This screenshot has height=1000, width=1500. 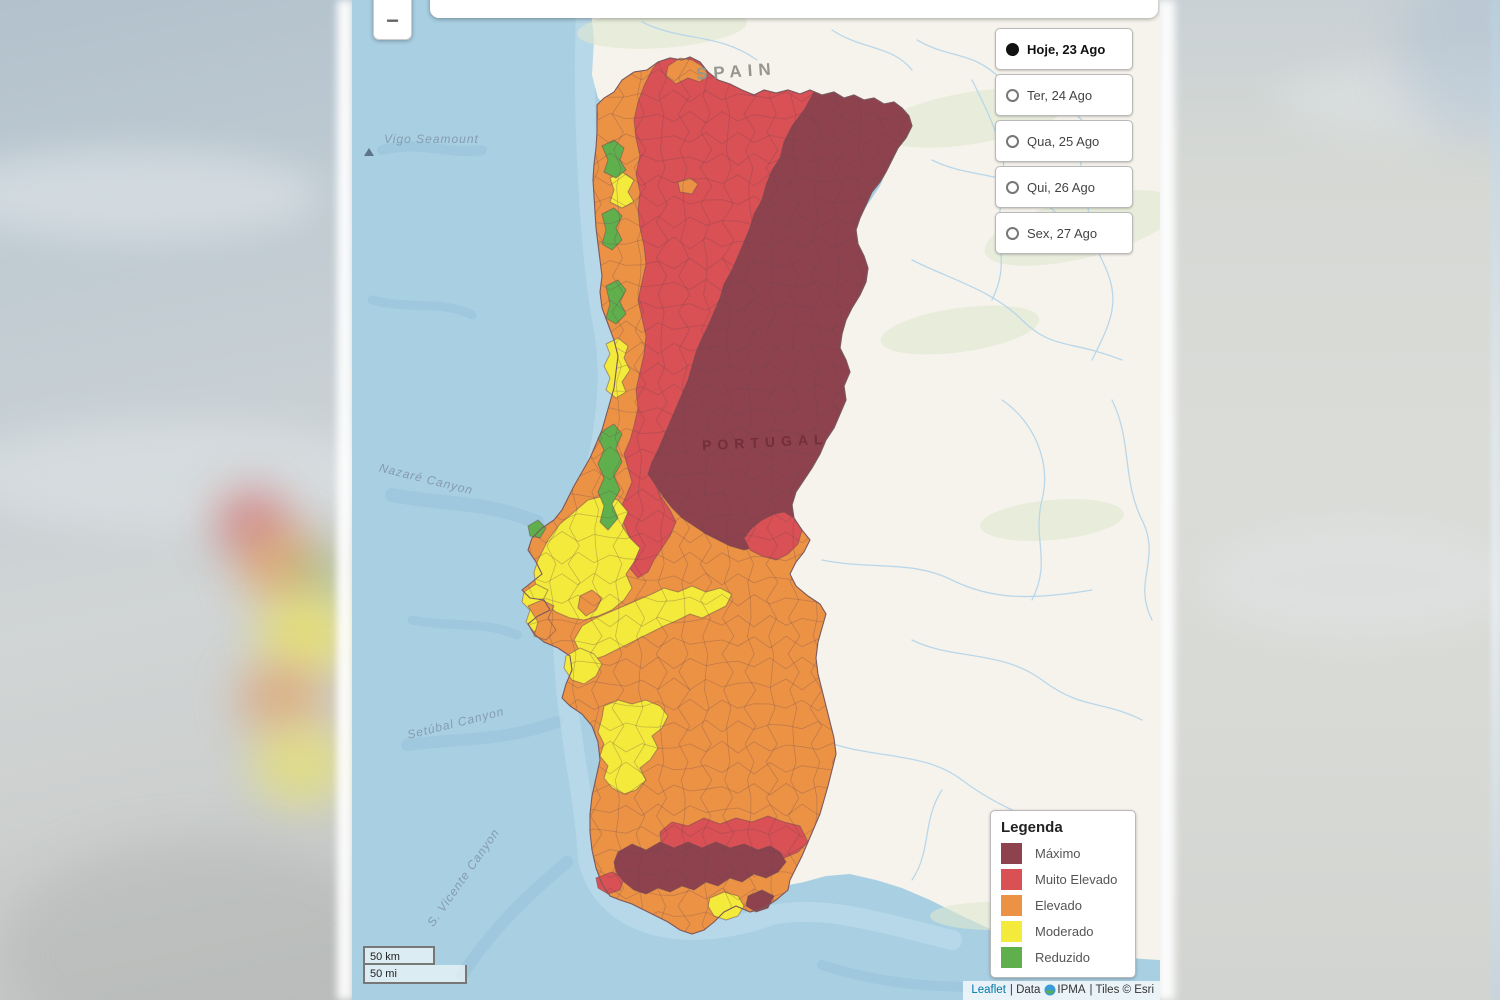 I want to click on date-option-hoje: Hoje, 23 Ago, so click(x=1064, y=49).